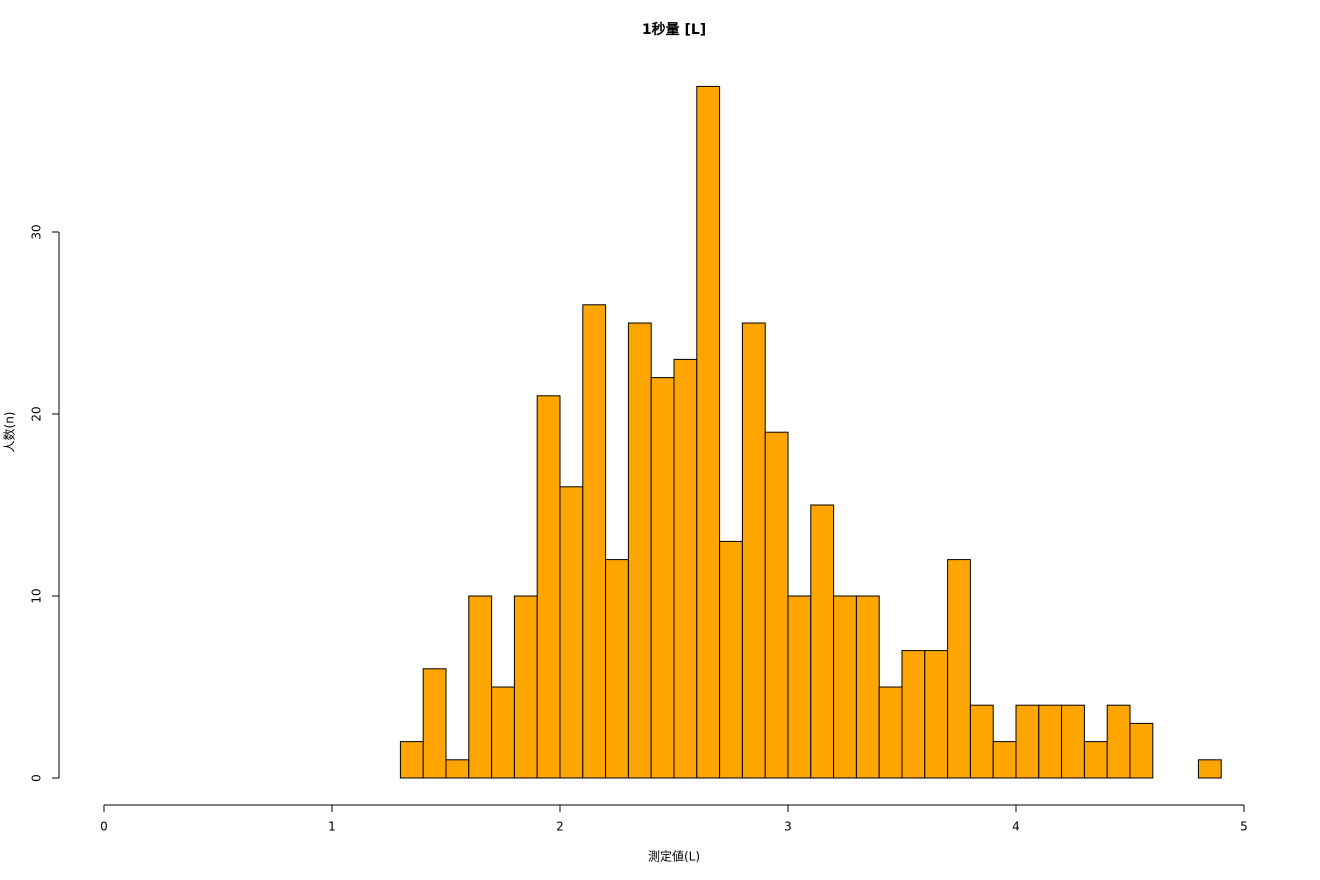  Describe the element at coordinates (104, 827) in the screenshot. I see `x-tick-label: 0` at that location.